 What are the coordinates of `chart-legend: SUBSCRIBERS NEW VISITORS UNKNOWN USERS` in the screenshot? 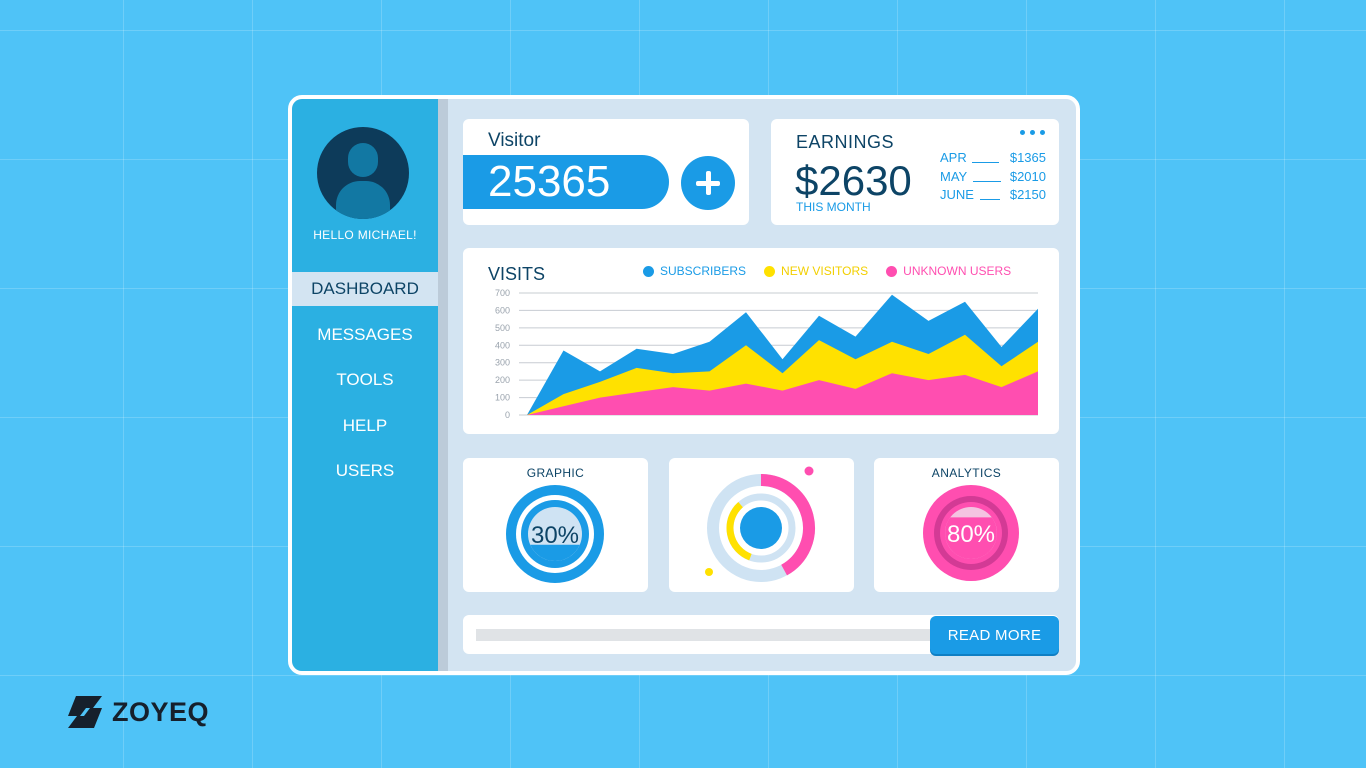 It's located at (827, 271).